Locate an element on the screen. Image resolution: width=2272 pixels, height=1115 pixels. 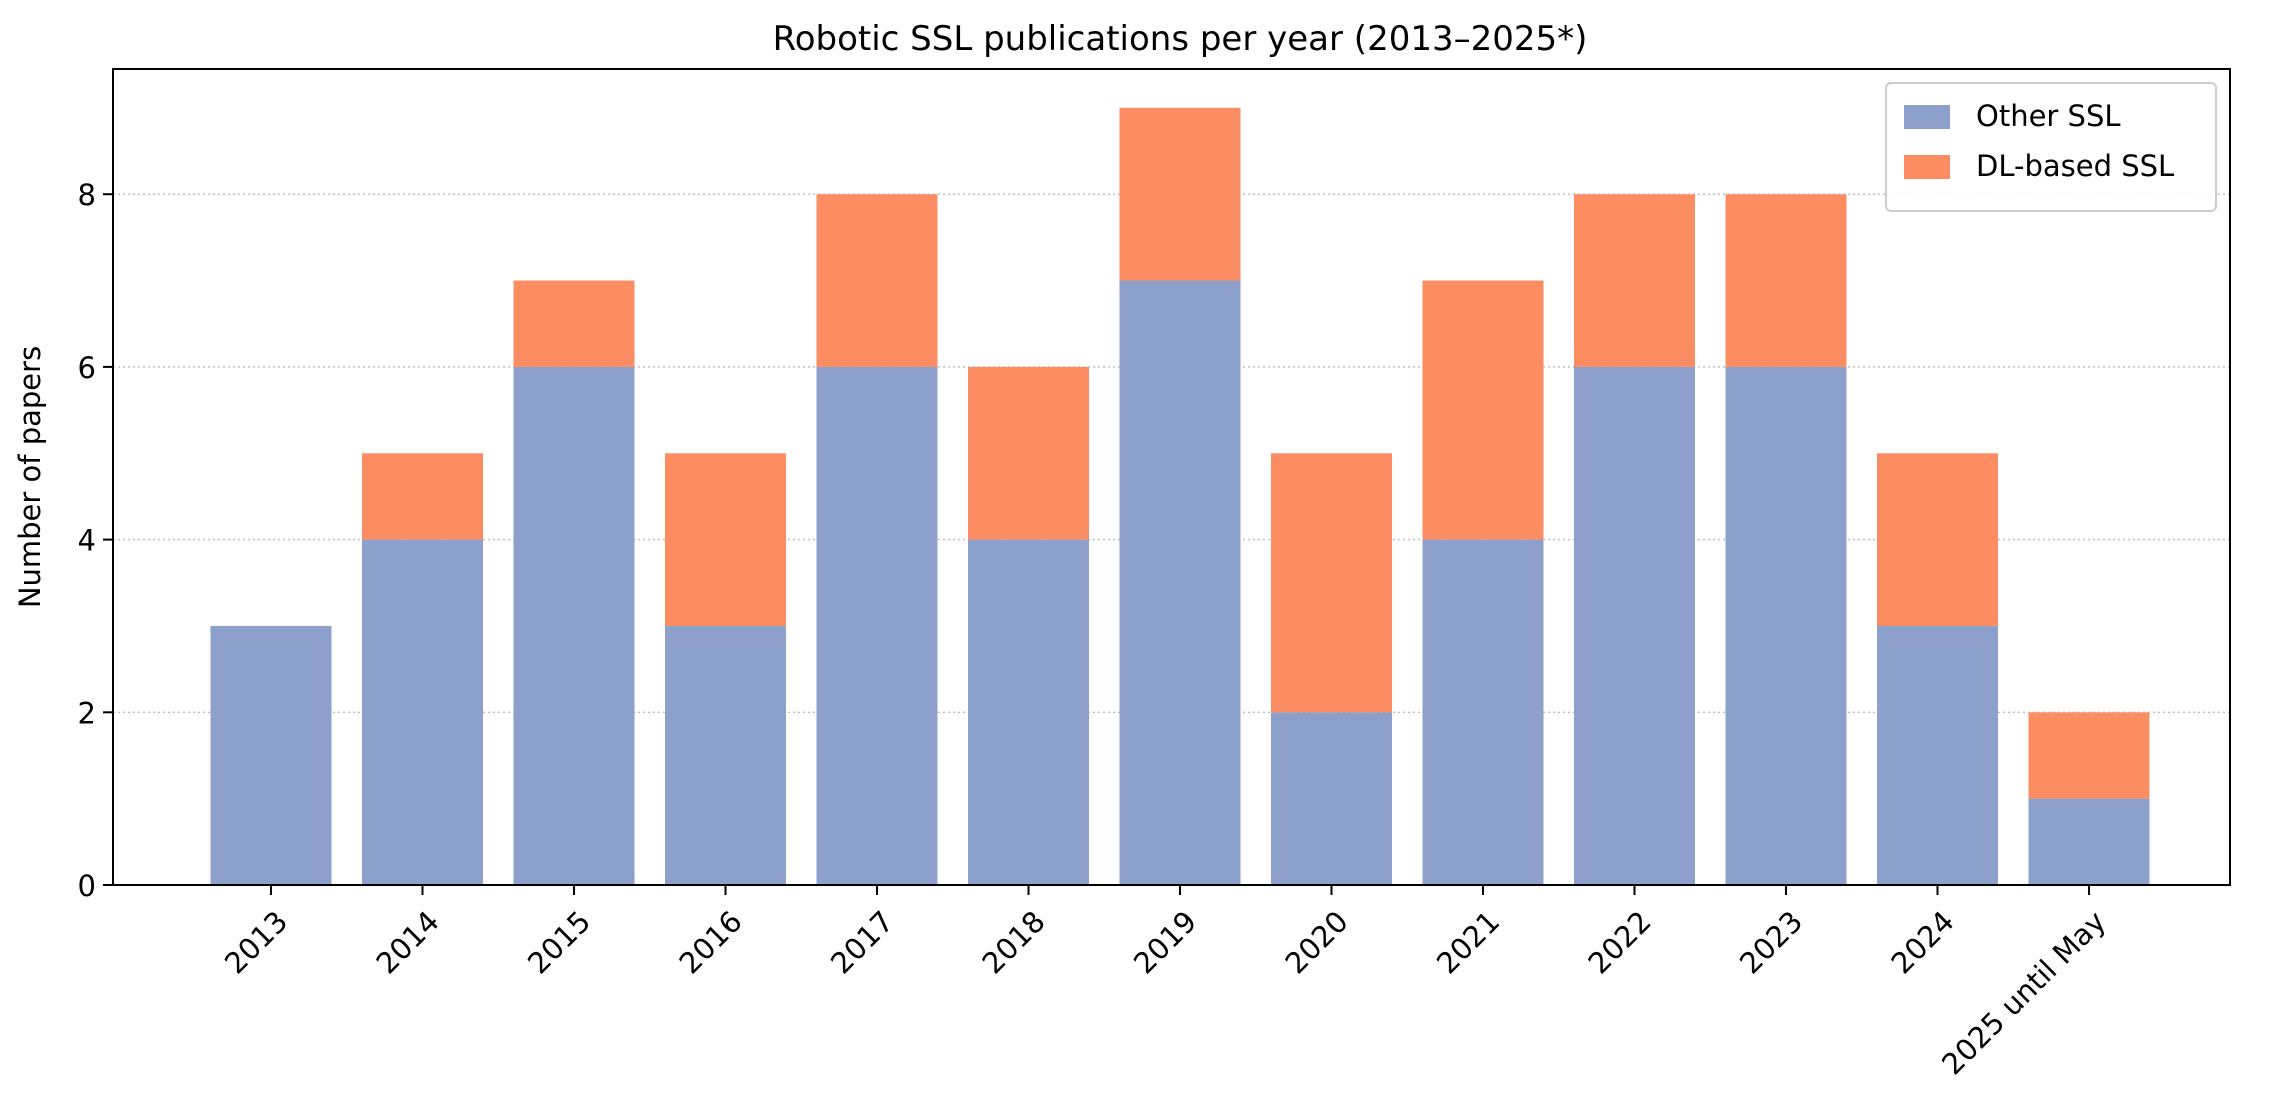
x-tick-label: 2014 is located at coordinates (408, 942).